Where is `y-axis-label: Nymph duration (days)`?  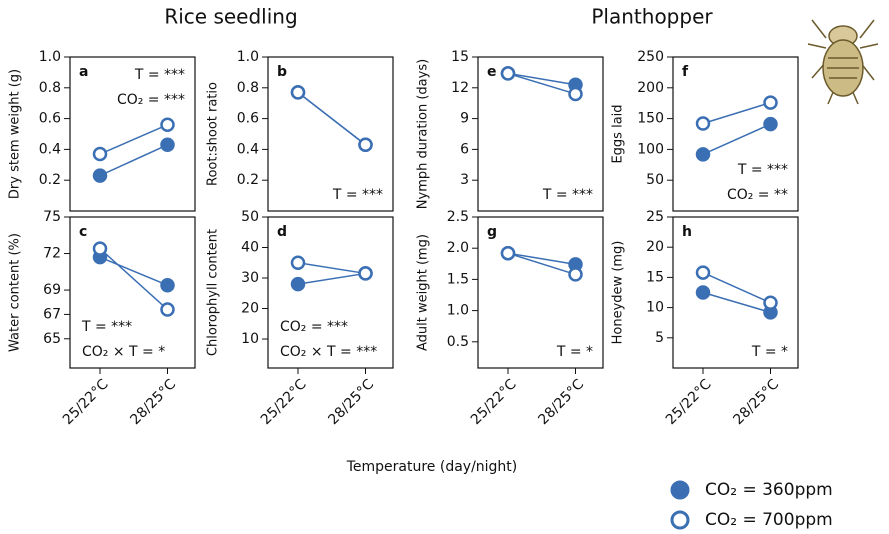 y-axis-label: Nymph duration (days) is located at coordinates (423, 134).